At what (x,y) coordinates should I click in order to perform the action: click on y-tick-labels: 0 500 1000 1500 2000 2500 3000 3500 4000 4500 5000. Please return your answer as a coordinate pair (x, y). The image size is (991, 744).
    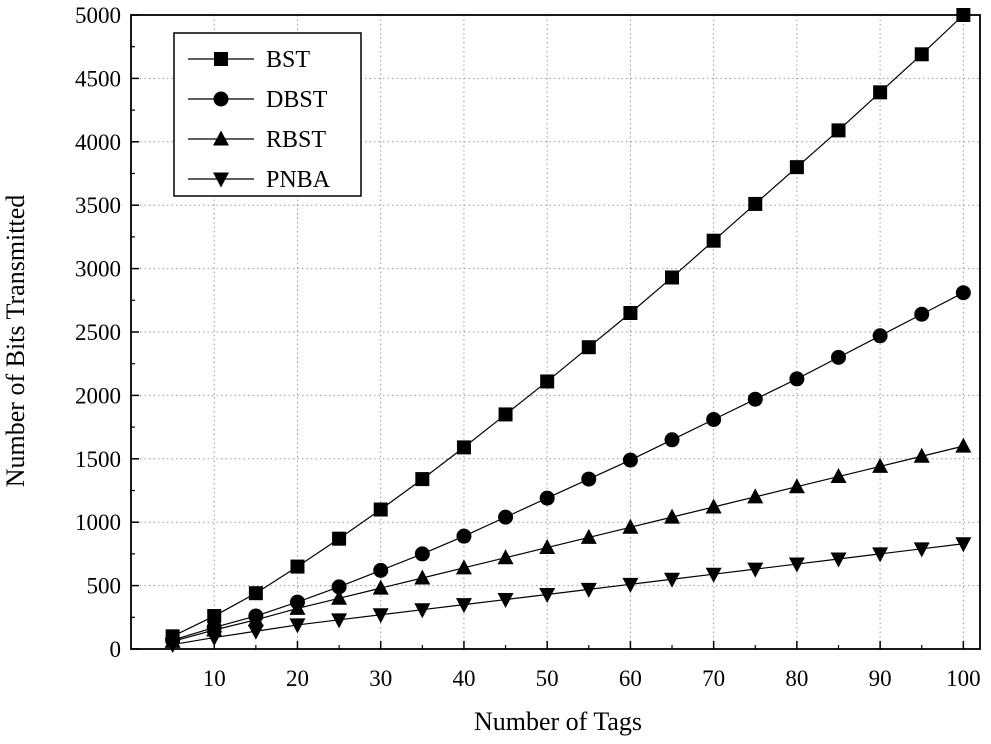
    Looking at the image, I should click on (98, 332).